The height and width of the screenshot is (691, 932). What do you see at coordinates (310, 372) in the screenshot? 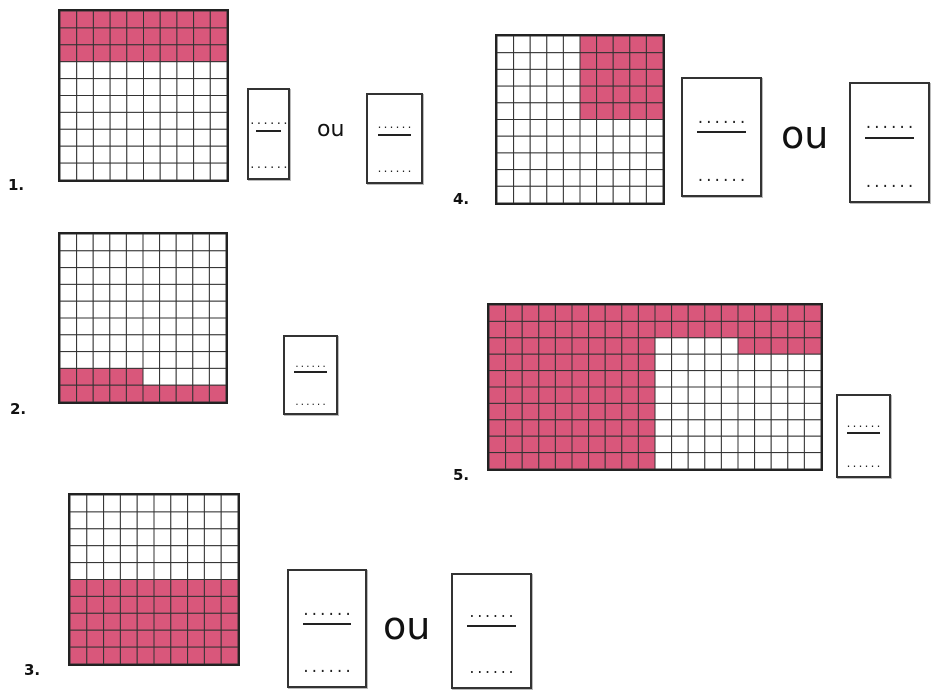
I see `fraction-bar` at bounding box center [310, 372].